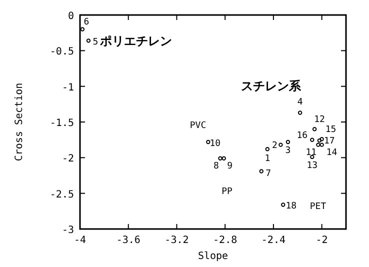  Describe the element at coordinates (330, 130) in the screenshot. I see `annotation: 15` at that location.